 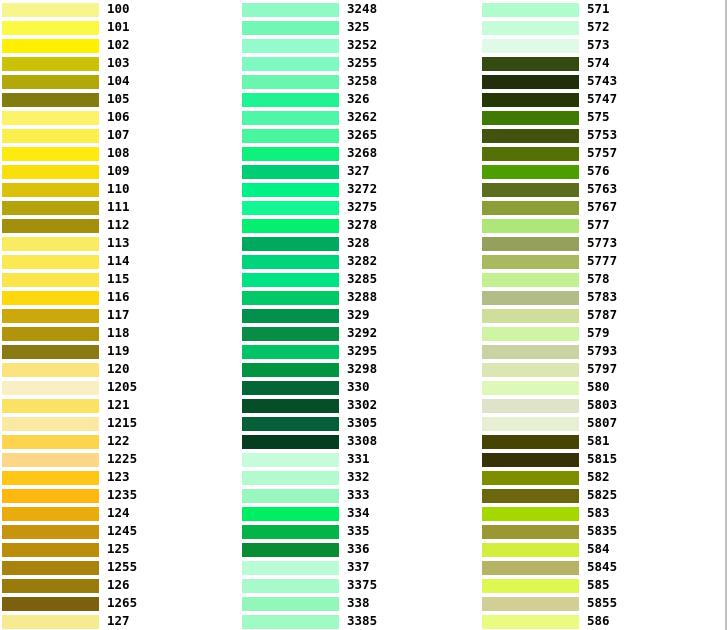 What do you see at coordinates (358, 242) in the screenshot?
I see `color-code-label: 328` at bounding box center [358, 242].